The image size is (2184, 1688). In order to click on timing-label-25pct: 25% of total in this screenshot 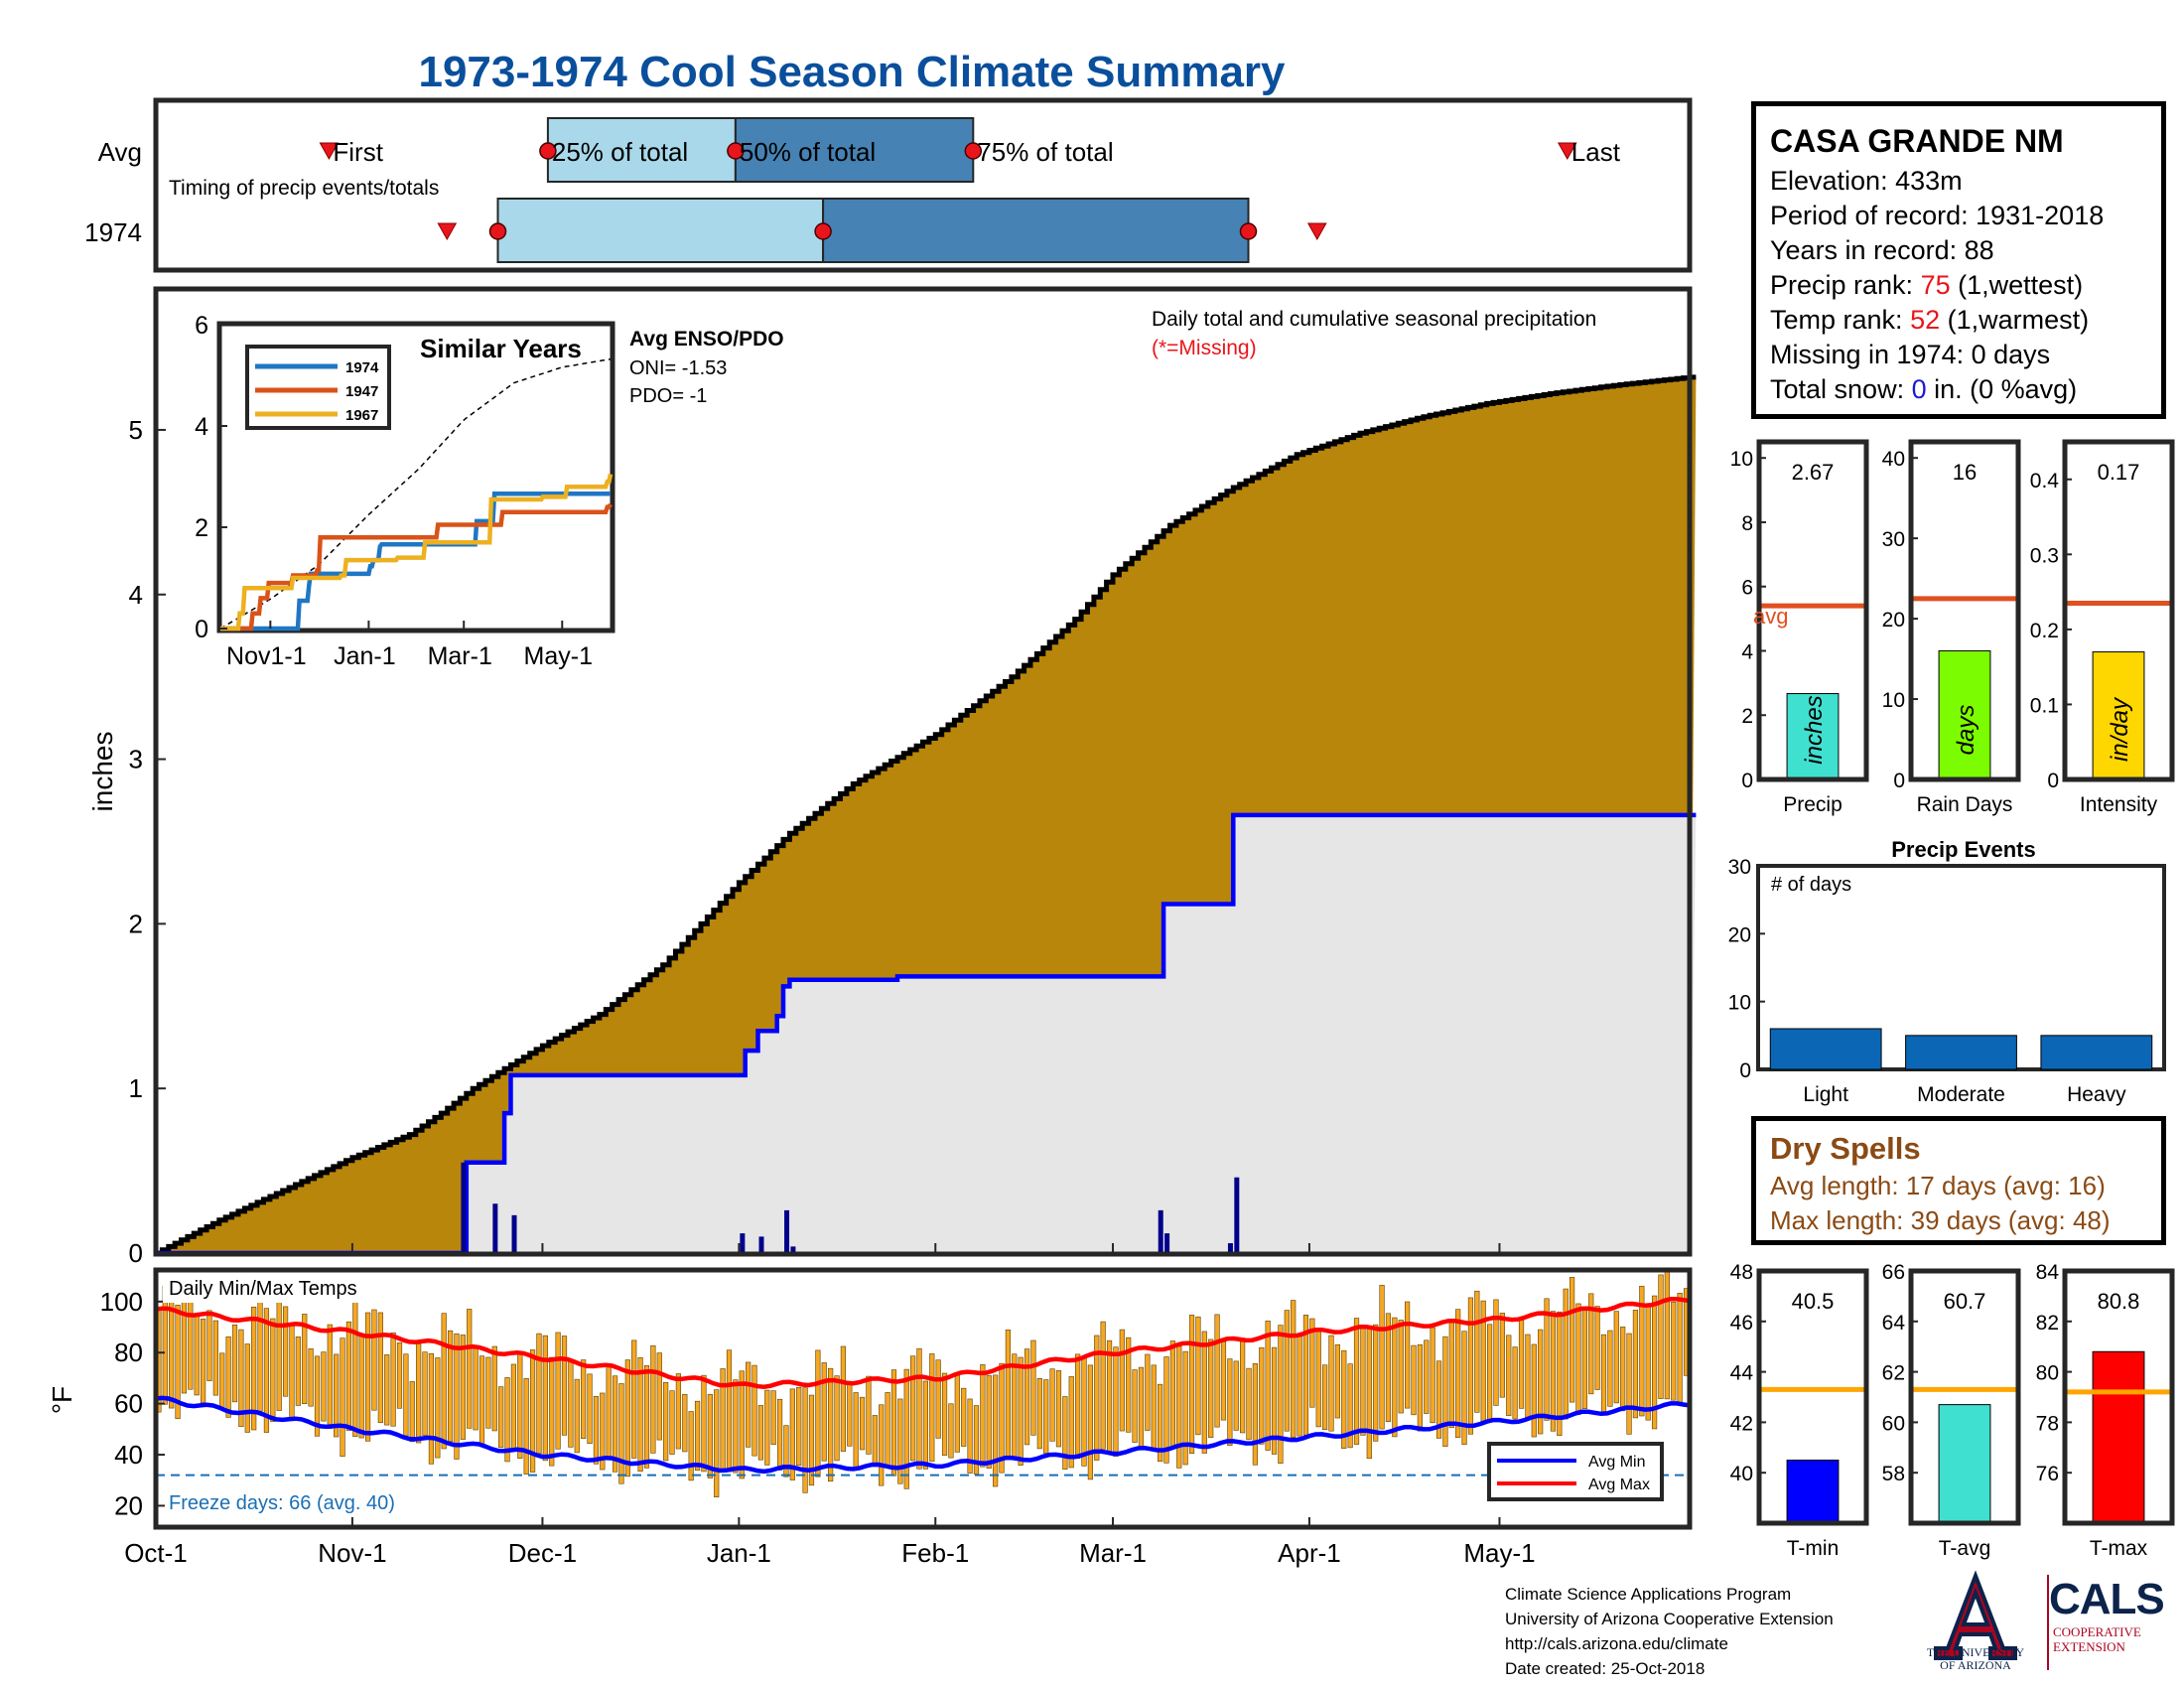, I will do `click(620, 152)`.